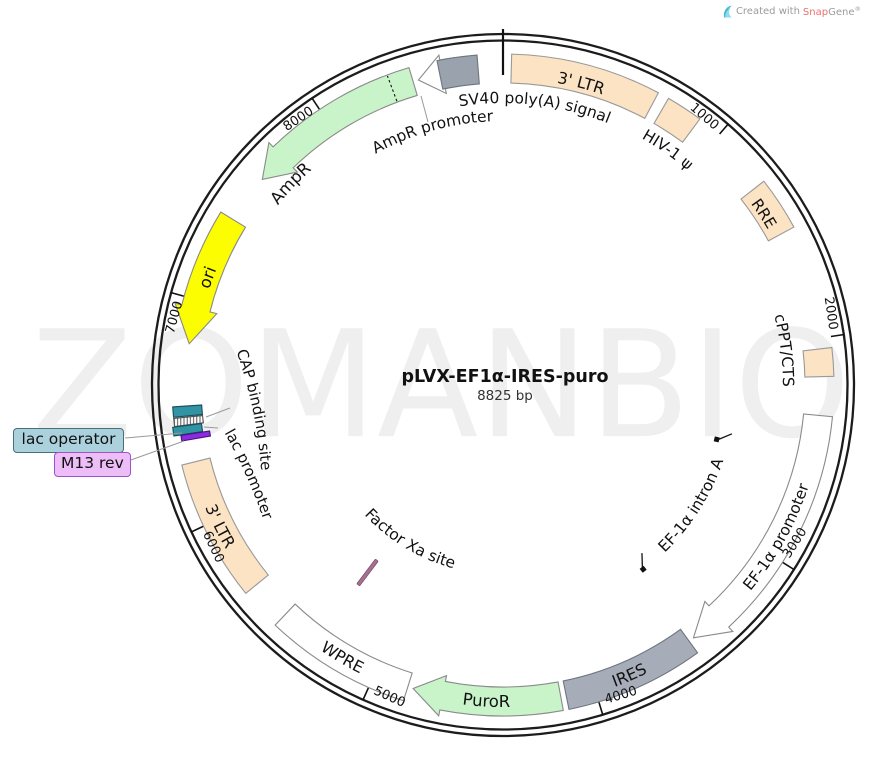  Describe the element at coordinates (458, 72) in the screenshot. I see `feature-sv40-polya` at that location.